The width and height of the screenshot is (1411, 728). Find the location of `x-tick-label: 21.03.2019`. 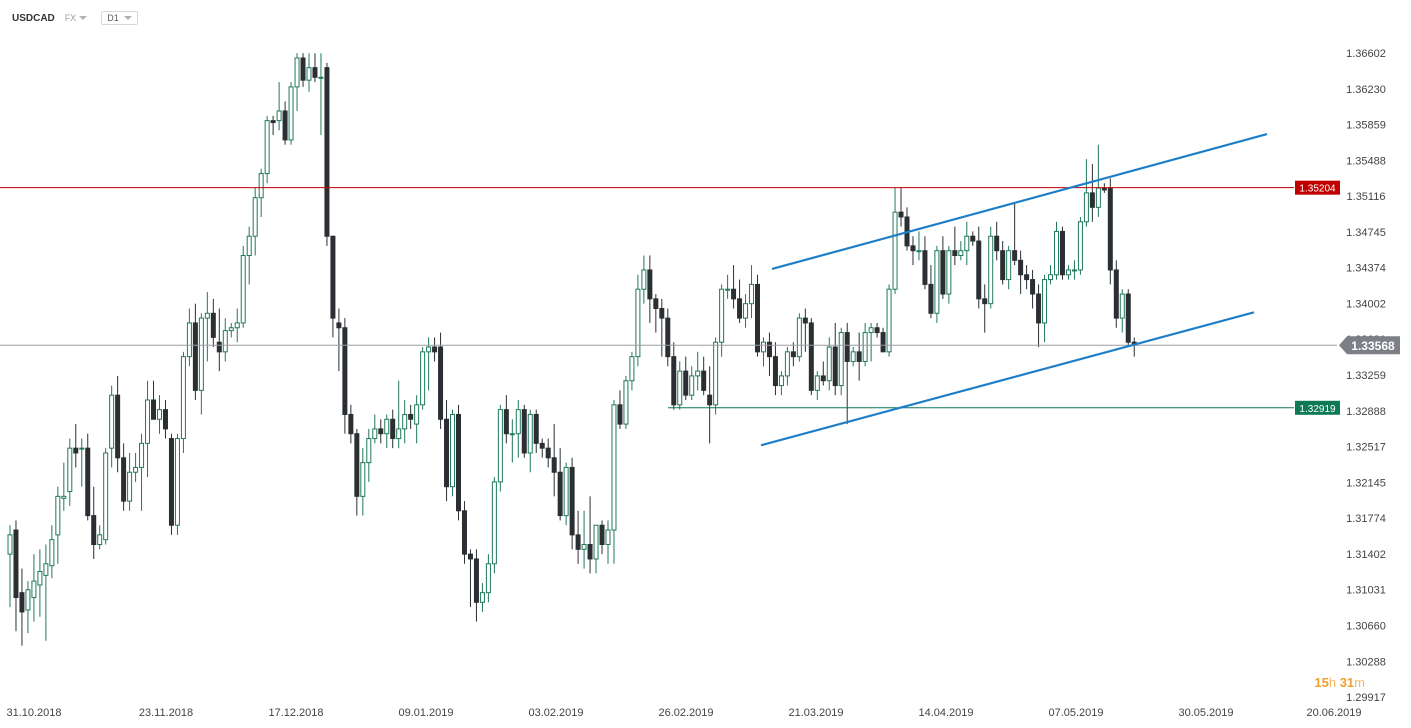

x-tick-label: 21.03.2019 is located at coordinates (815, 713).